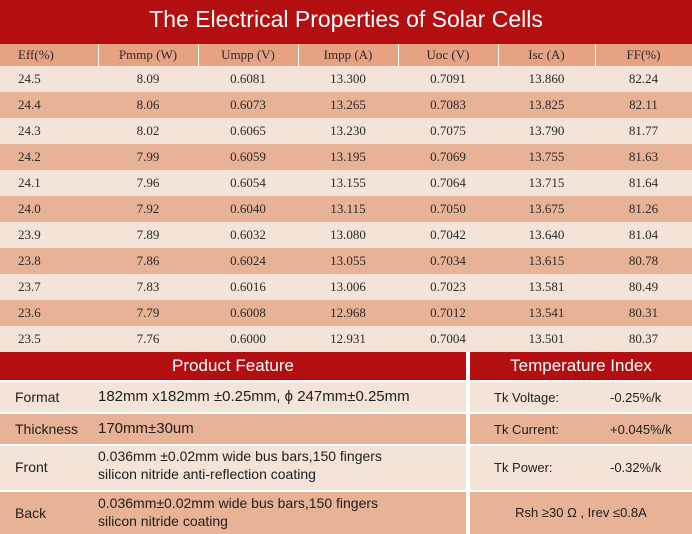 Image resolution: width=692 pixels, height=534 pixels. I want to click on table-row: 23.6 7.79 0.6008 12.968 0.7012 13.541 80.31, so click(346, 313).